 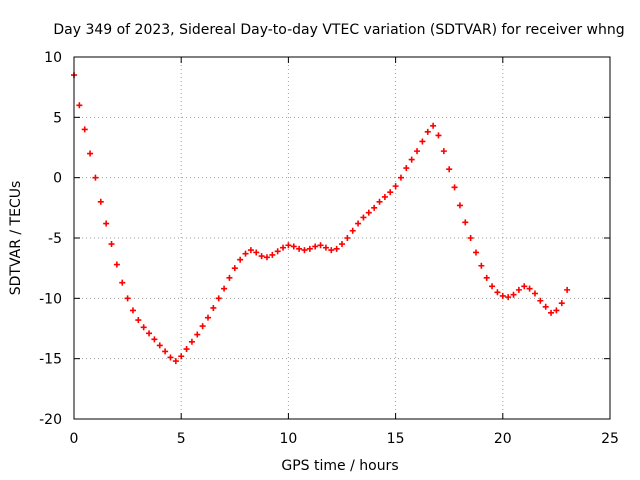 What do you see at coordinates (50, 360) in the screenshot?
I see `y-tick-label: -15` at bounding box center [50, 360].